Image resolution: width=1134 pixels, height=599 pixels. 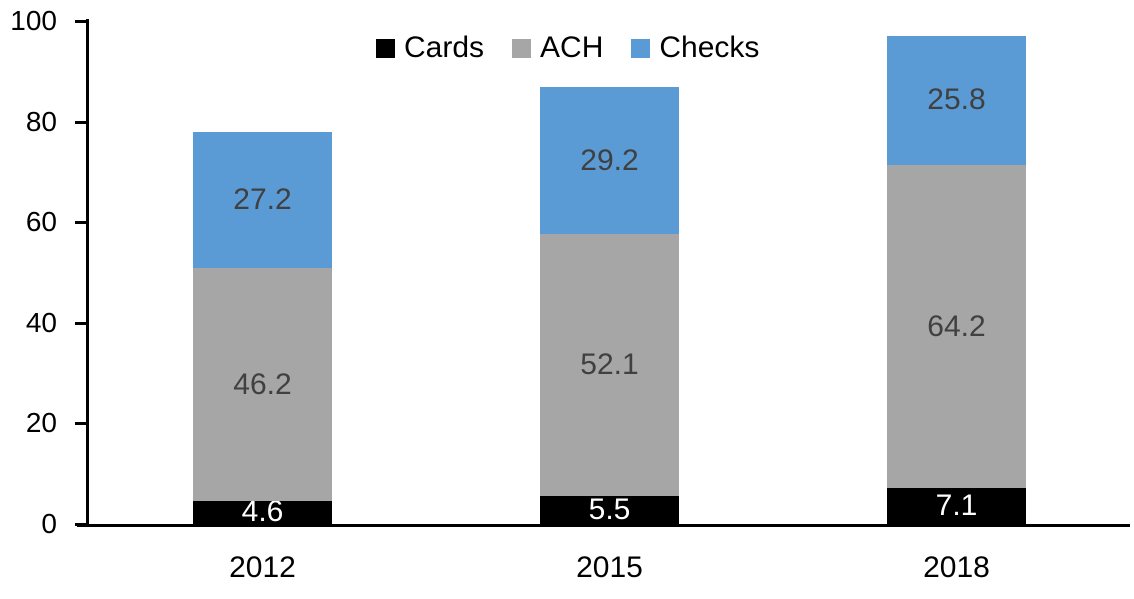 I want to click on y-tick-label: 80, so click(x=41, y=121).